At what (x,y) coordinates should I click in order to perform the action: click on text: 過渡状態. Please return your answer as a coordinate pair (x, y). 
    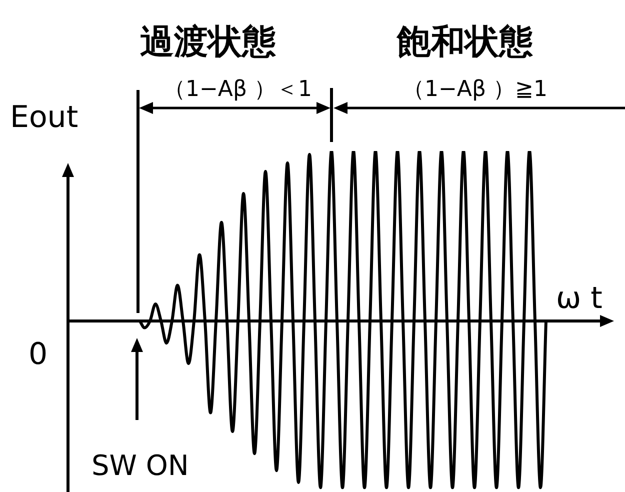
    Looking at the image, I should click on (208, 42).